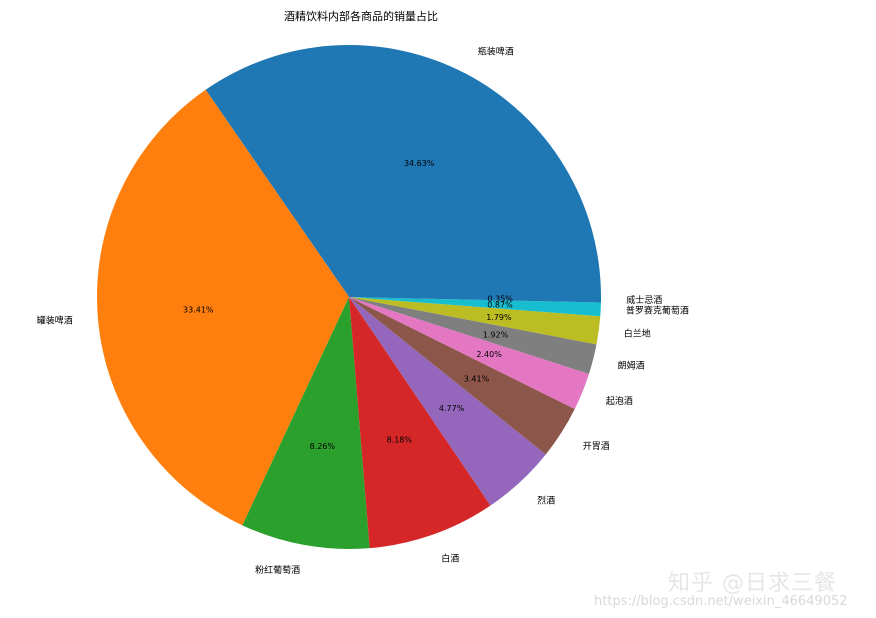 The height and width of the screenshot is (618, 876). What do you see at coordinates (452, 408) in the screenshot?
I see `percent-label: 4.77%` at bounding box center [452, 408].